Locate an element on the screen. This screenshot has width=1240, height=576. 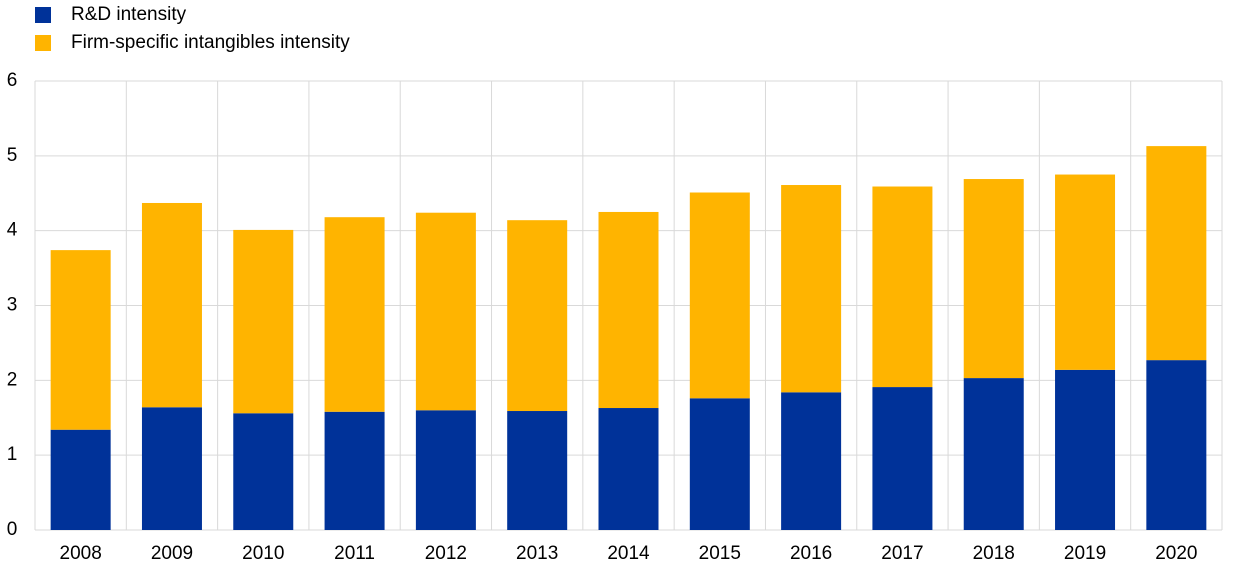
x-tick-label: 2011 is located at coordinates (354, 553).